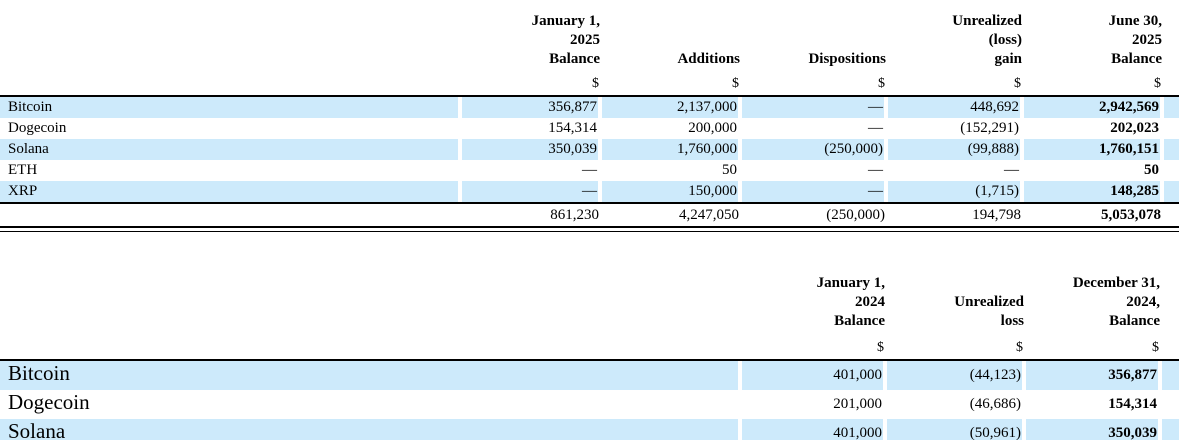  Describe the element at coordinates (669, 128) in the screenshot. I see `cell-additions: 200,000` at that location.